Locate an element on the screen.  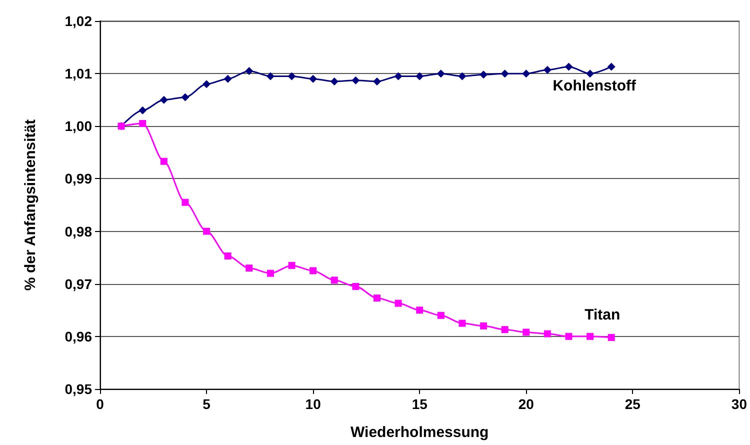
series-label: Titan is located at coordinates (602, 315).